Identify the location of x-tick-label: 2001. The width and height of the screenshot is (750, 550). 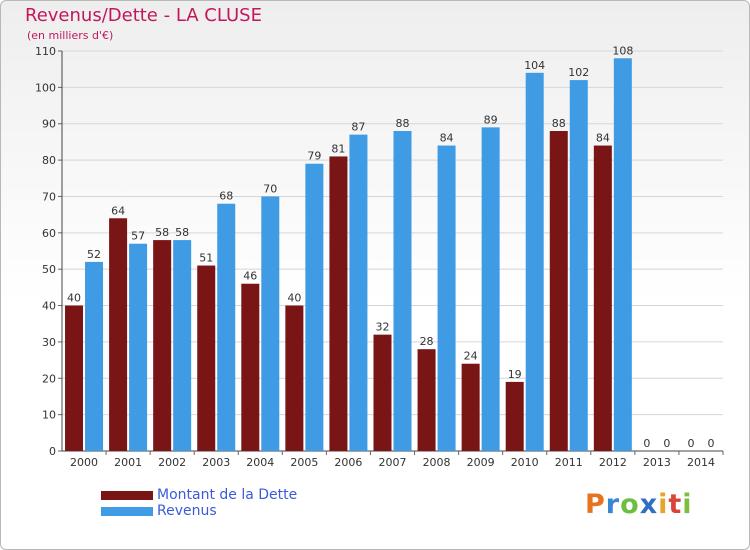
(128, 462).